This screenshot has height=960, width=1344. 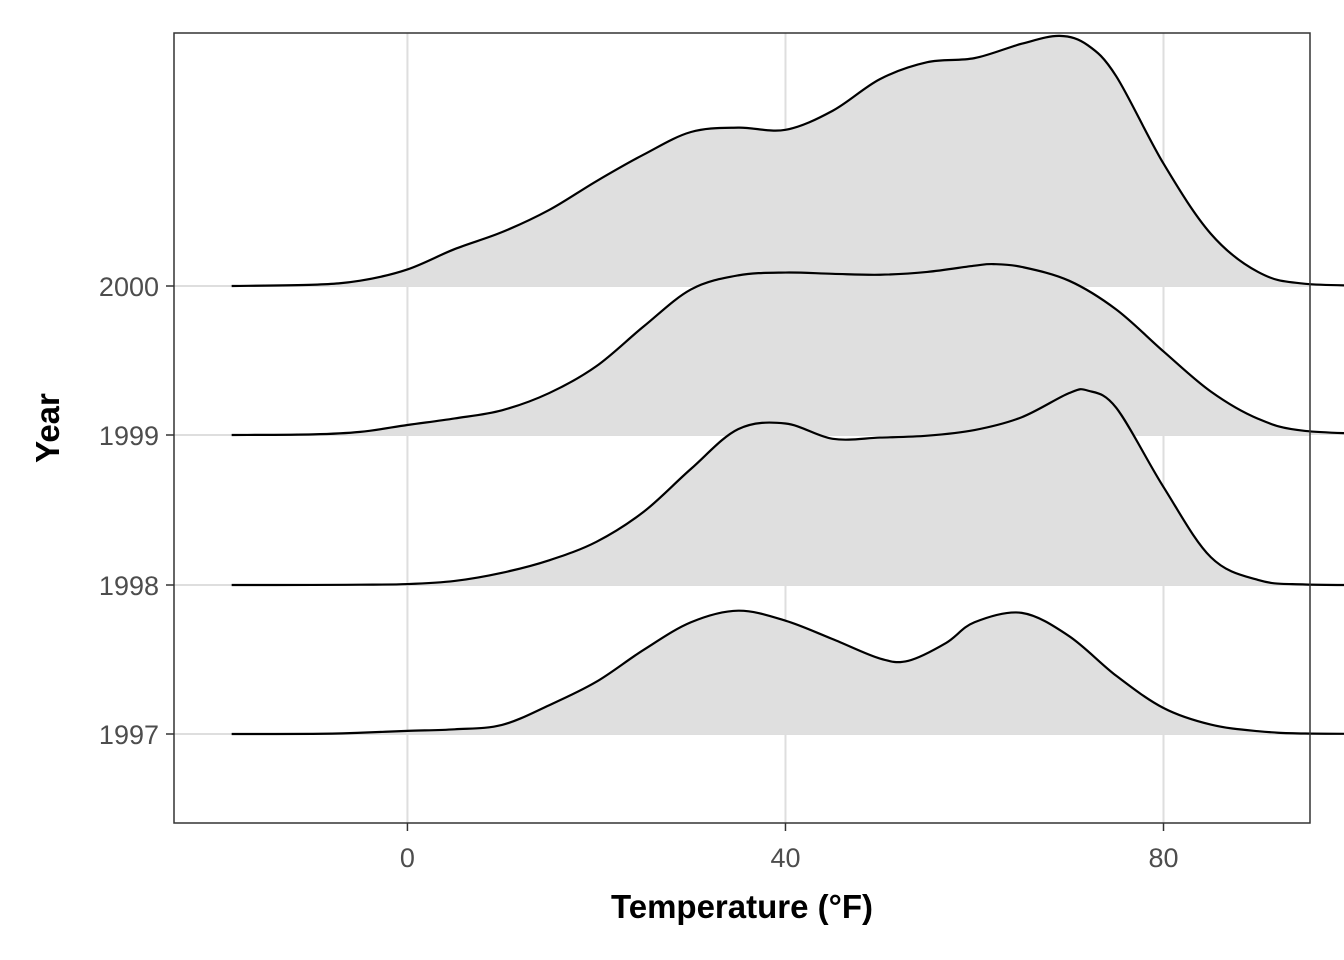 What do you see at coordinates (129, 287) in the screenshot?
I see `y-tick-label: 2000` at bounding box center [129, 287].